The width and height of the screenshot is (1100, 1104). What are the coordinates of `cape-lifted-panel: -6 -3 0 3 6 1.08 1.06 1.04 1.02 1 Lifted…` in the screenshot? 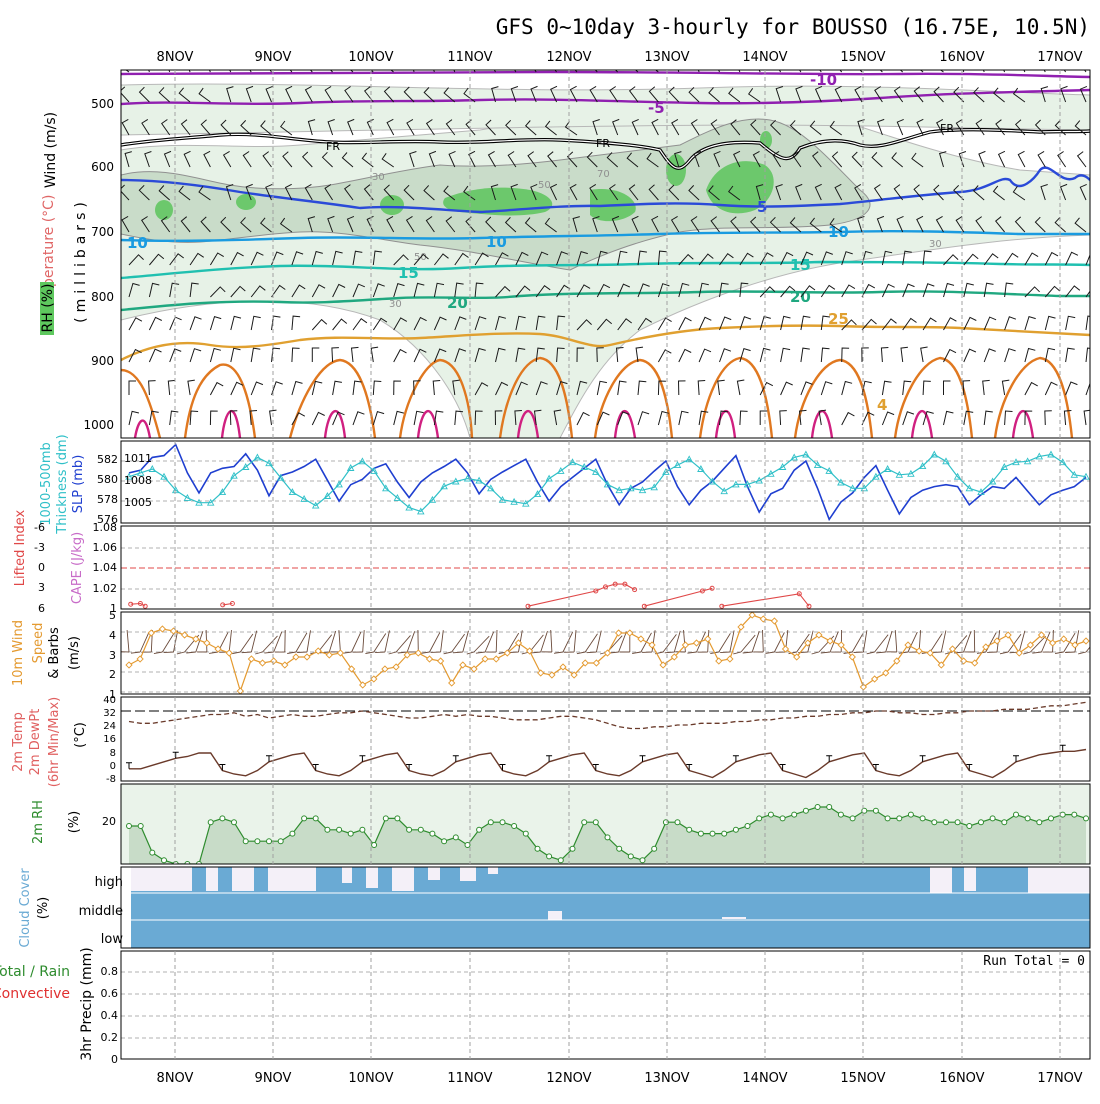 It's located at (552, 562).